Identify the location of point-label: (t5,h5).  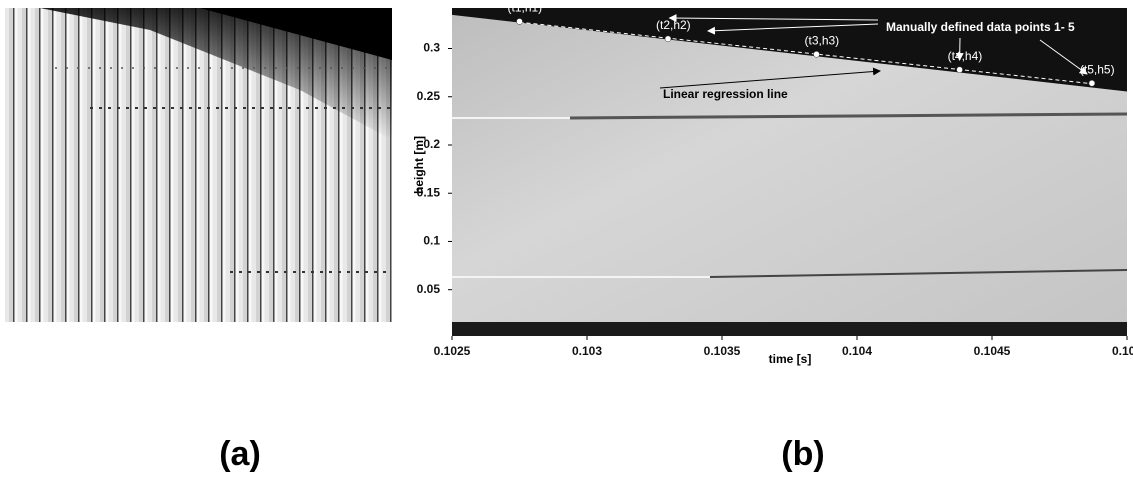
(1097, 69).